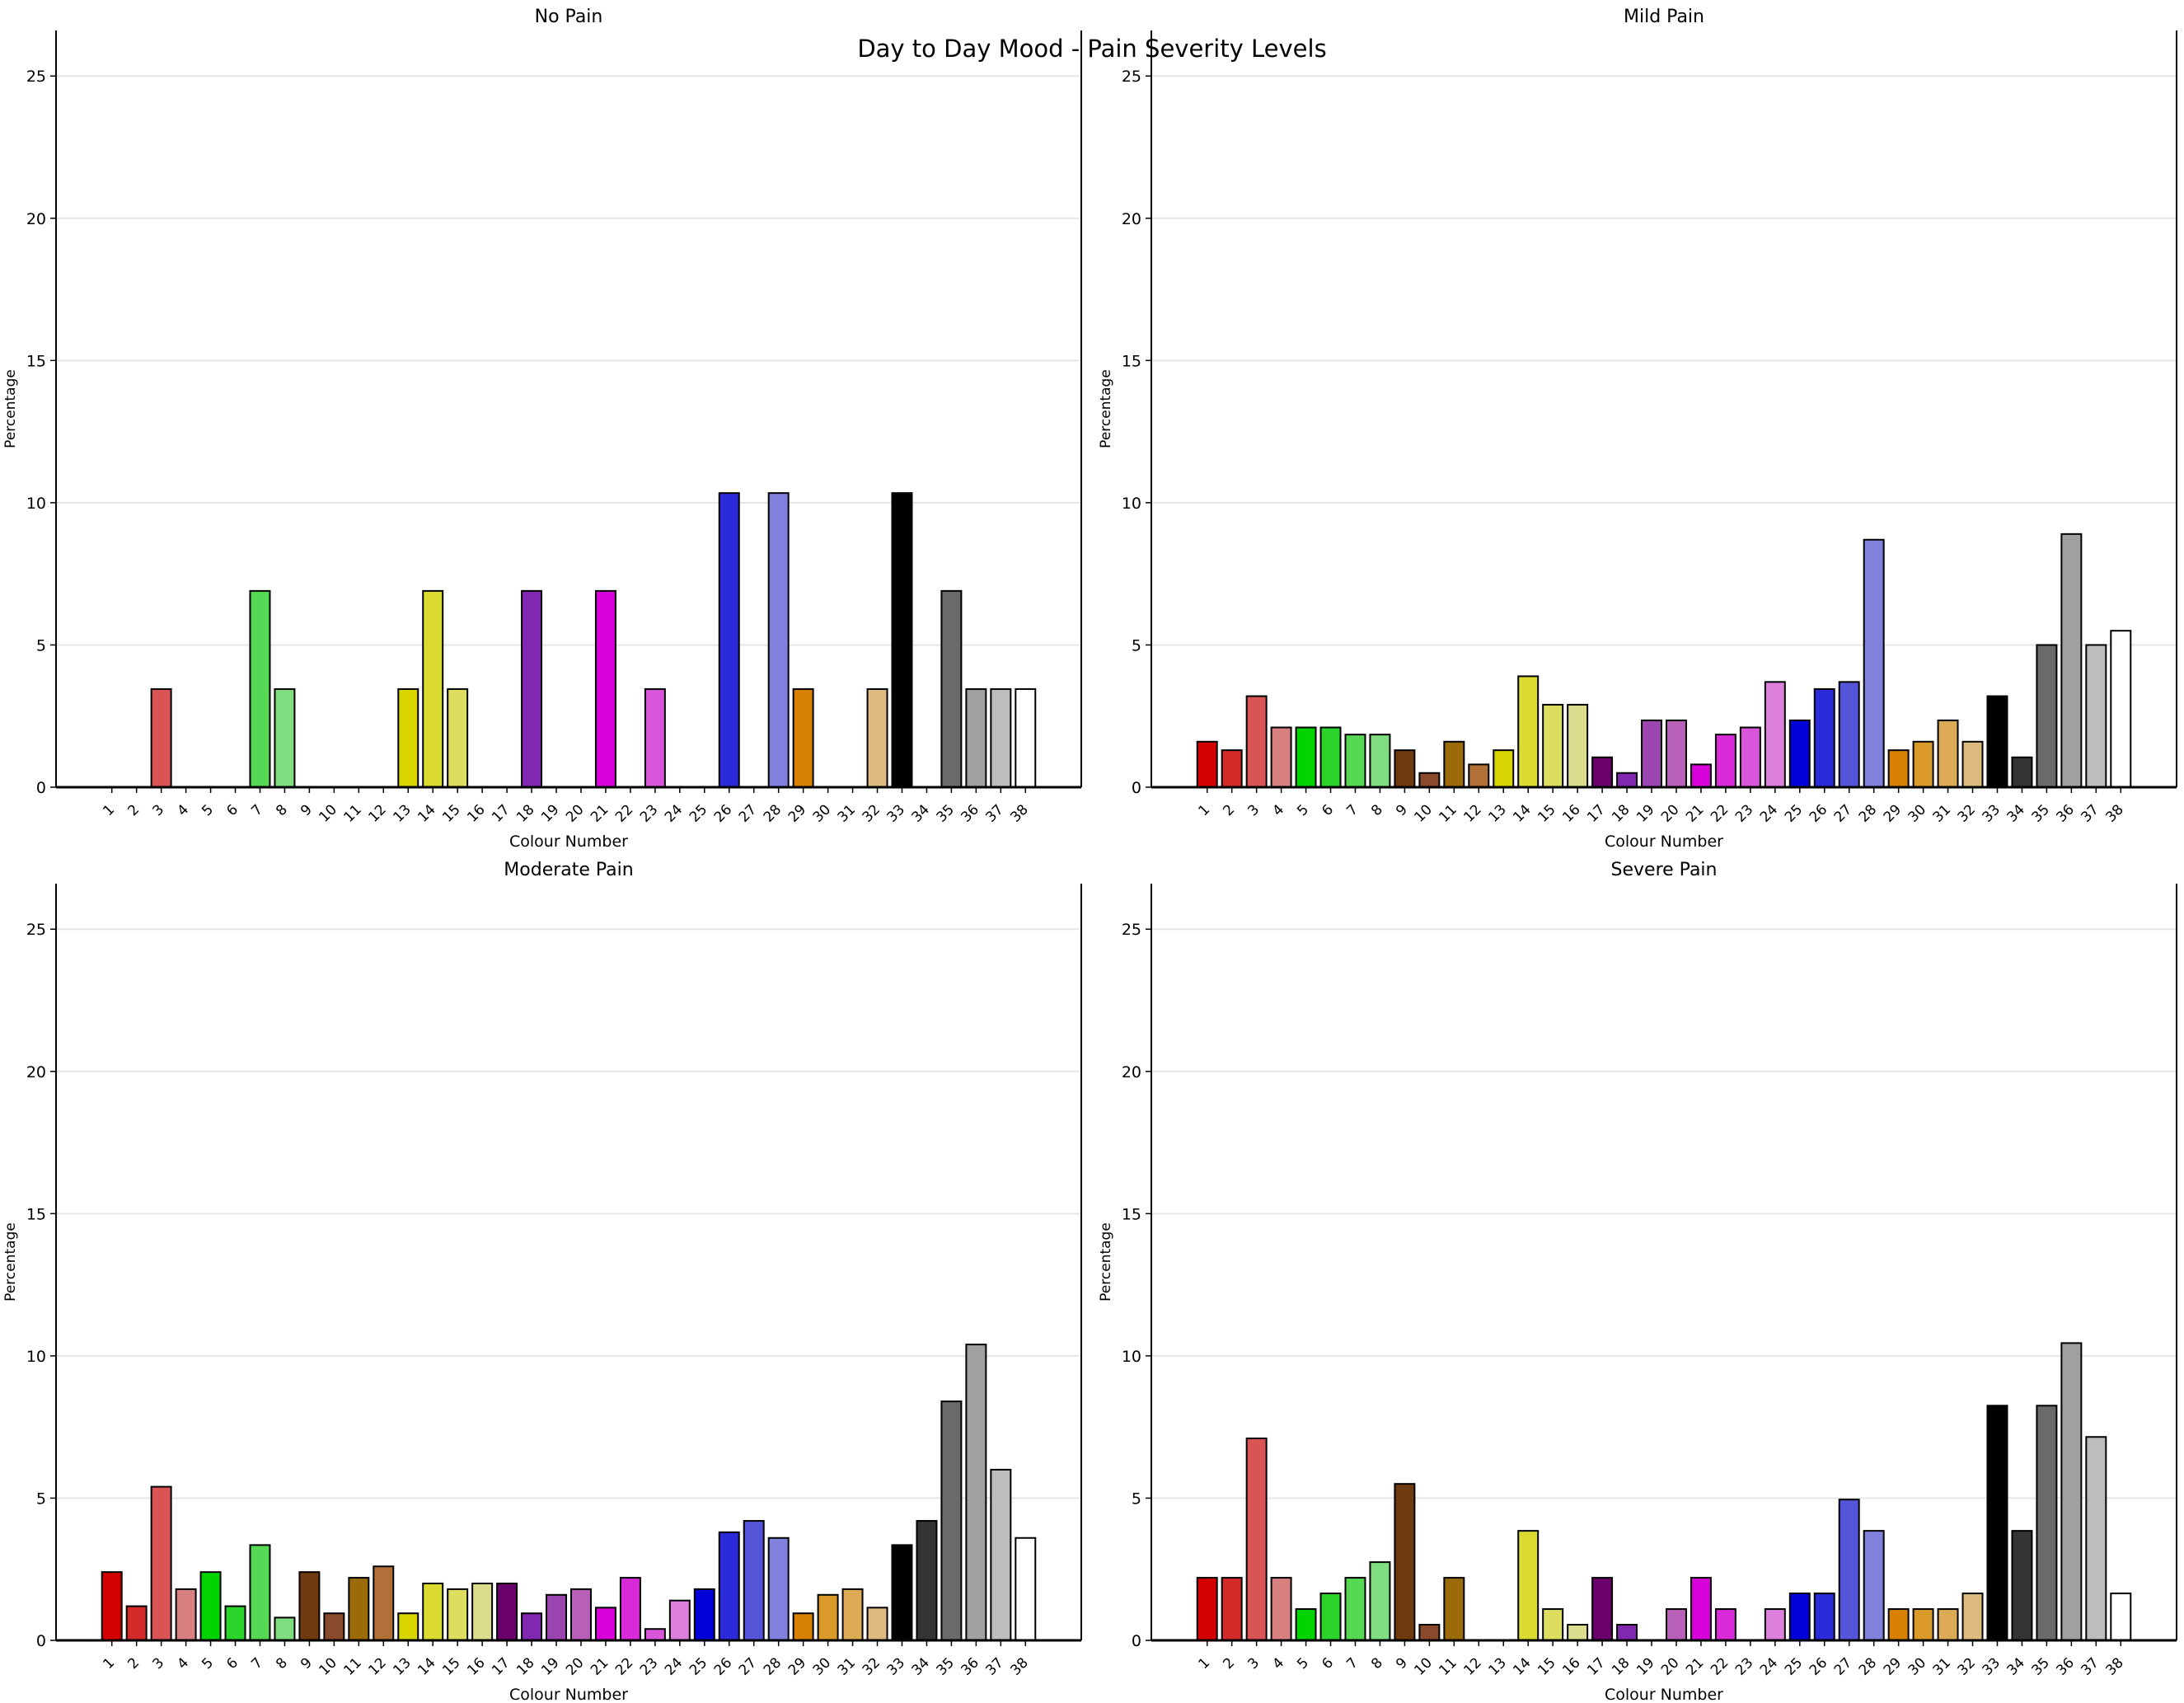  Describe the element at coordinates (1204, 1663) in the screenshot. I see `x-tick-label: 1` at that location.